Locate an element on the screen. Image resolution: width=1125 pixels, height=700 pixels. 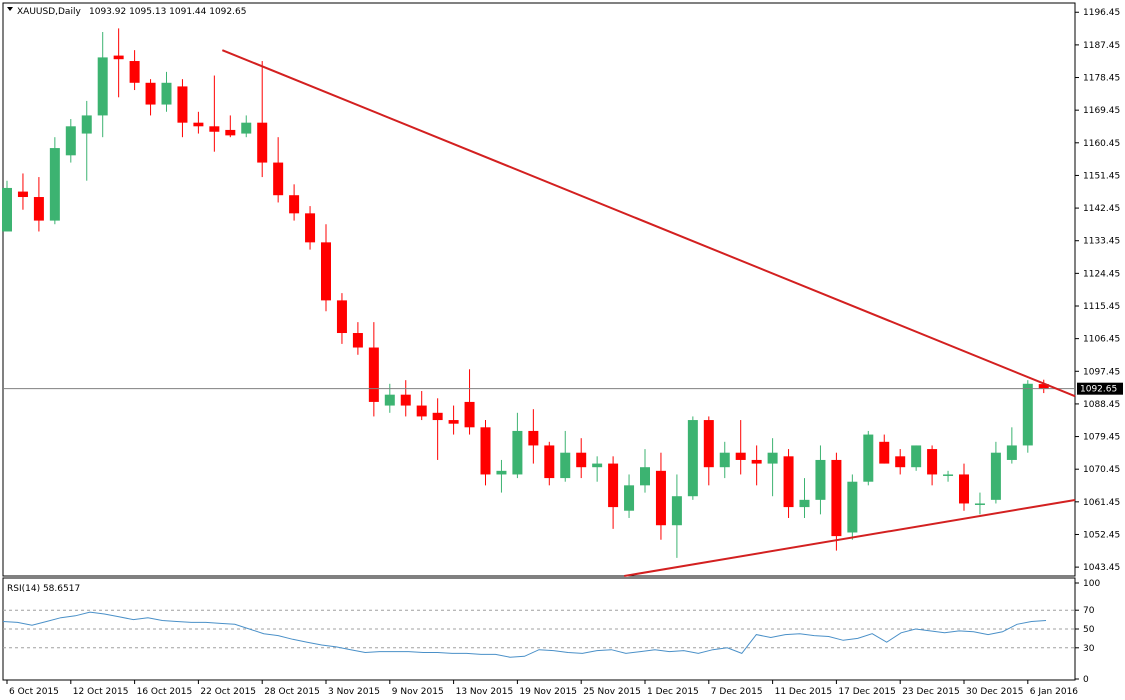
price-tick-label: 1061.45 is located at coordinates (1101, 503).